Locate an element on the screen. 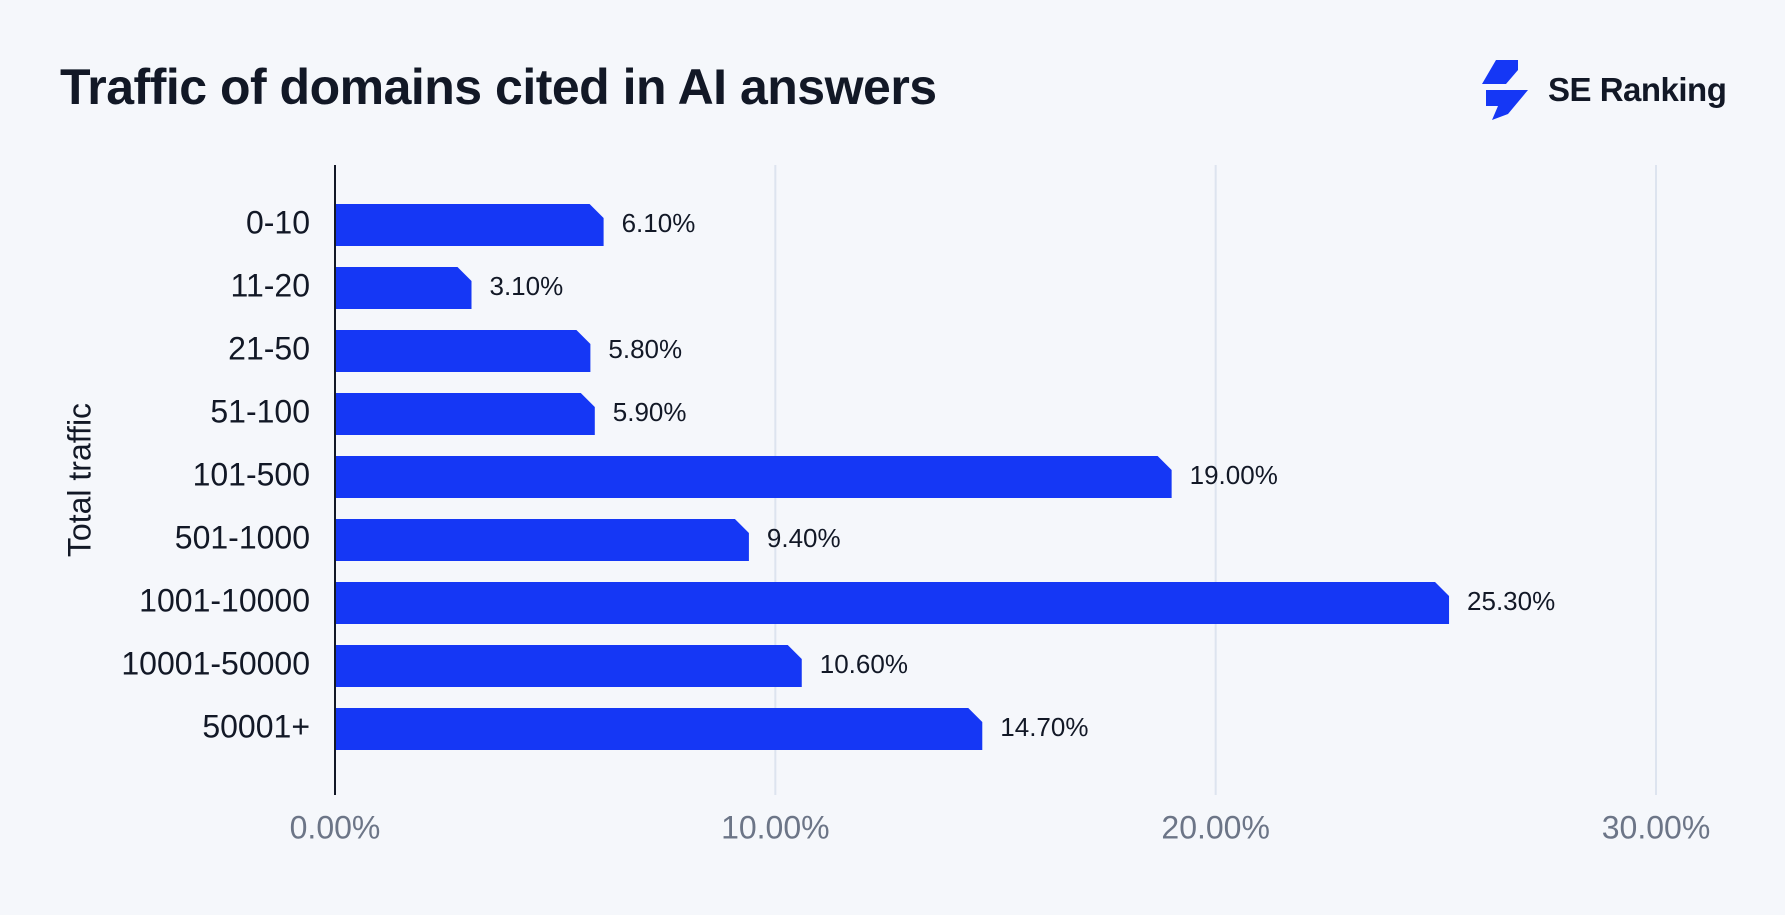 This screenshot has height=915, width=1785. x-tick-label: 0.00% is located at coordinates (335, 827).